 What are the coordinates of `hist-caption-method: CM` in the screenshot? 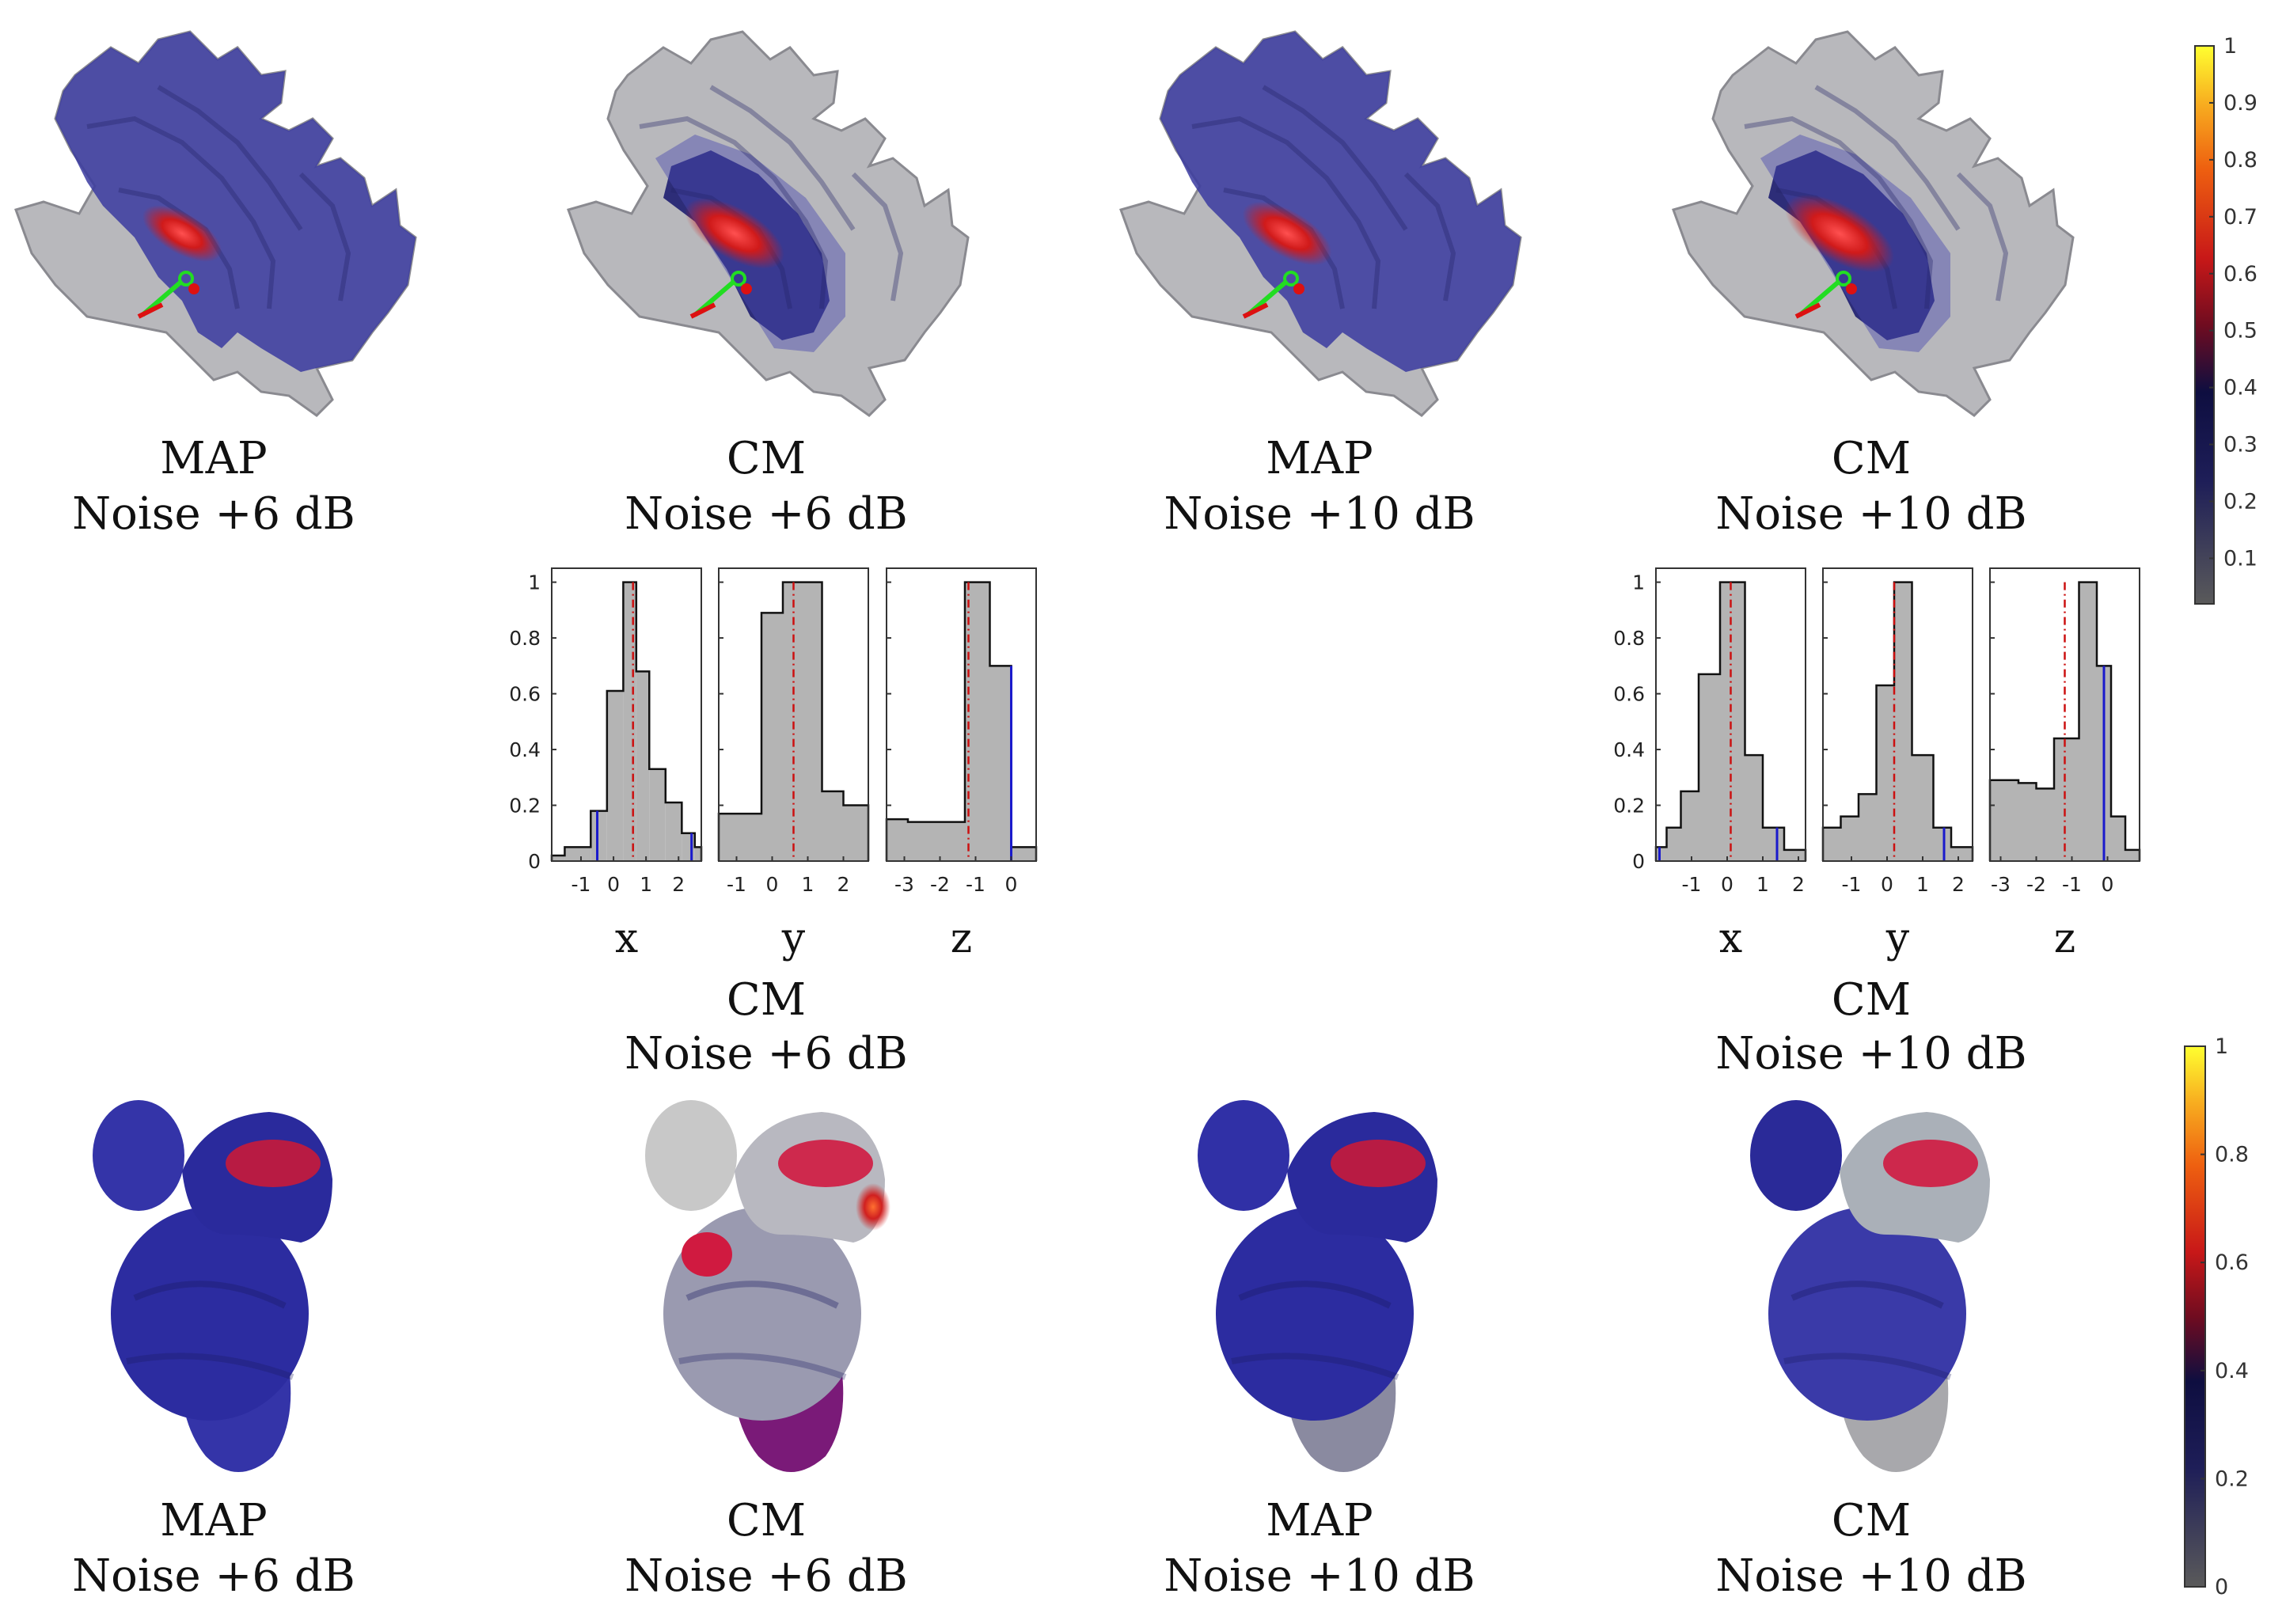 It's located at (1871, 1000).